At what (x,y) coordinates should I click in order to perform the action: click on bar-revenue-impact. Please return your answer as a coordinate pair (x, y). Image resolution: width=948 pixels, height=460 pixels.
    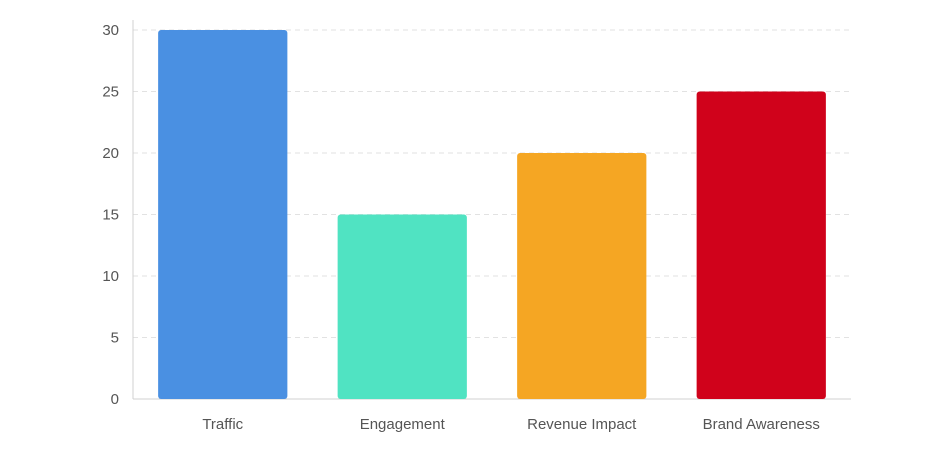
    Looking at the image, I should click on (582, 276).